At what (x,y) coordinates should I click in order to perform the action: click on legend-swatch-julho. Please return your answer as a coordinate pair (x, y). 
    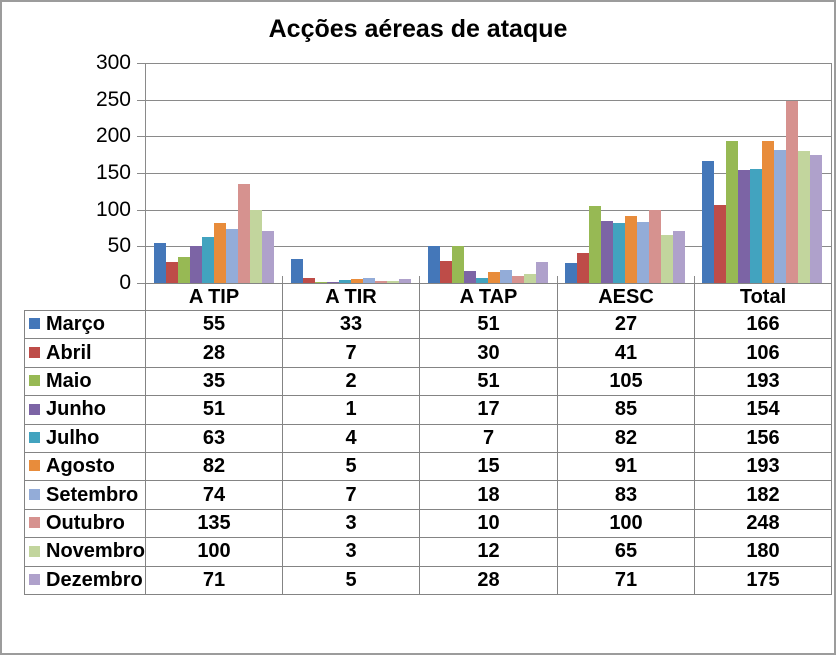
    Looking at the image, I should click on (34, 437).